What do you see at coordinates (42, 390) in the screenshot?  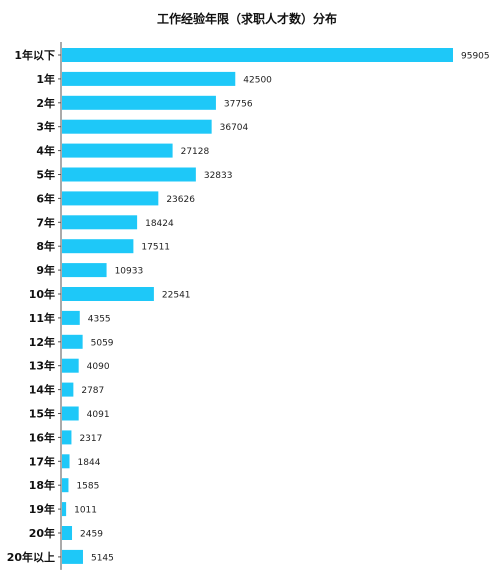 I see `category-label: 14年` at bounding box center [42, 390].